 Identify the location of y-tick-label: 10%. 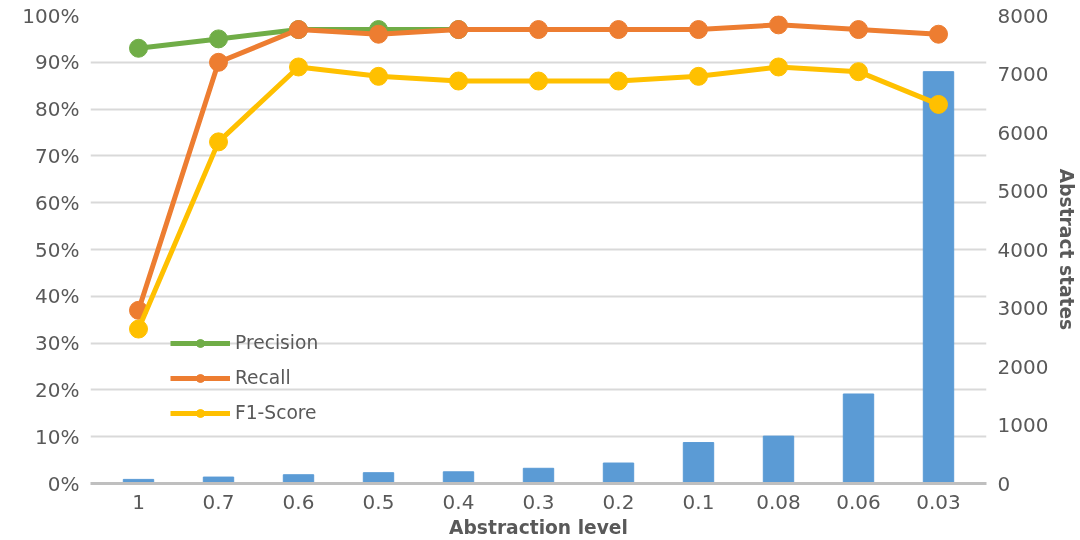
(57, 436).